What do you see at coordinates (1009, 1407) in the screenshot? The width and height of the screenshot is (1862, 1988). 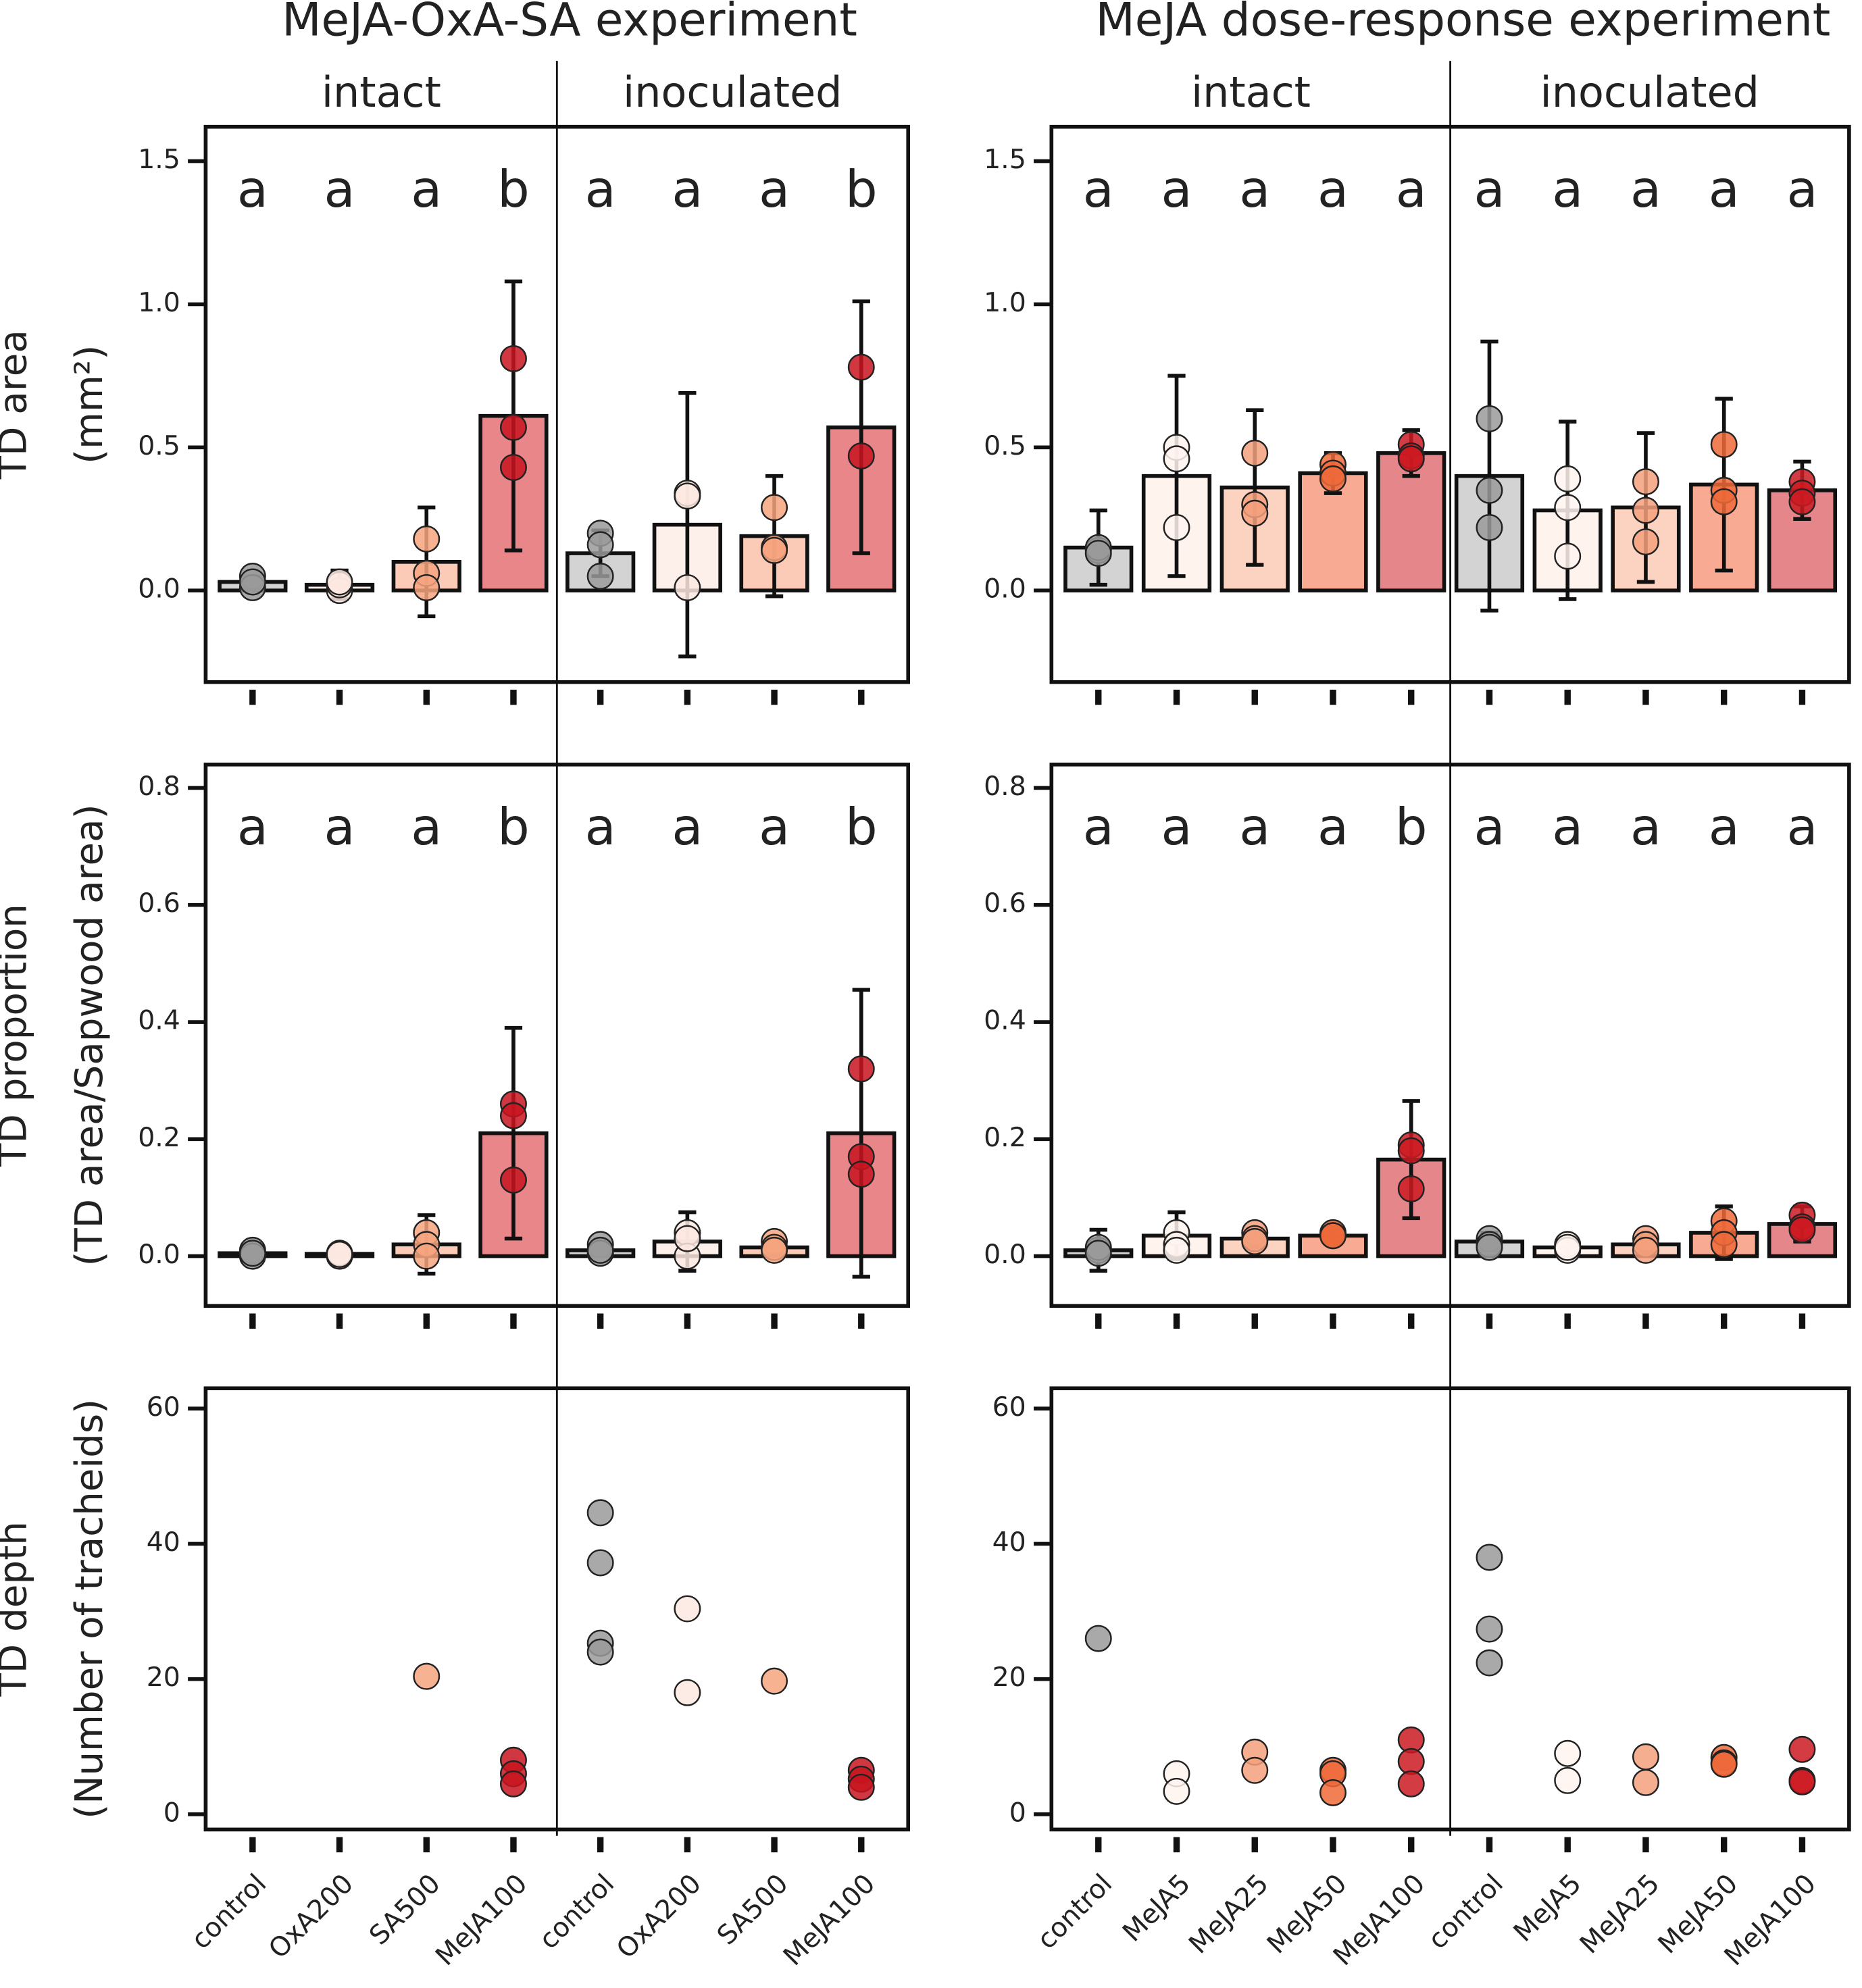 I see `y-tick-label: 60` at bounding box center [1009, 1407].